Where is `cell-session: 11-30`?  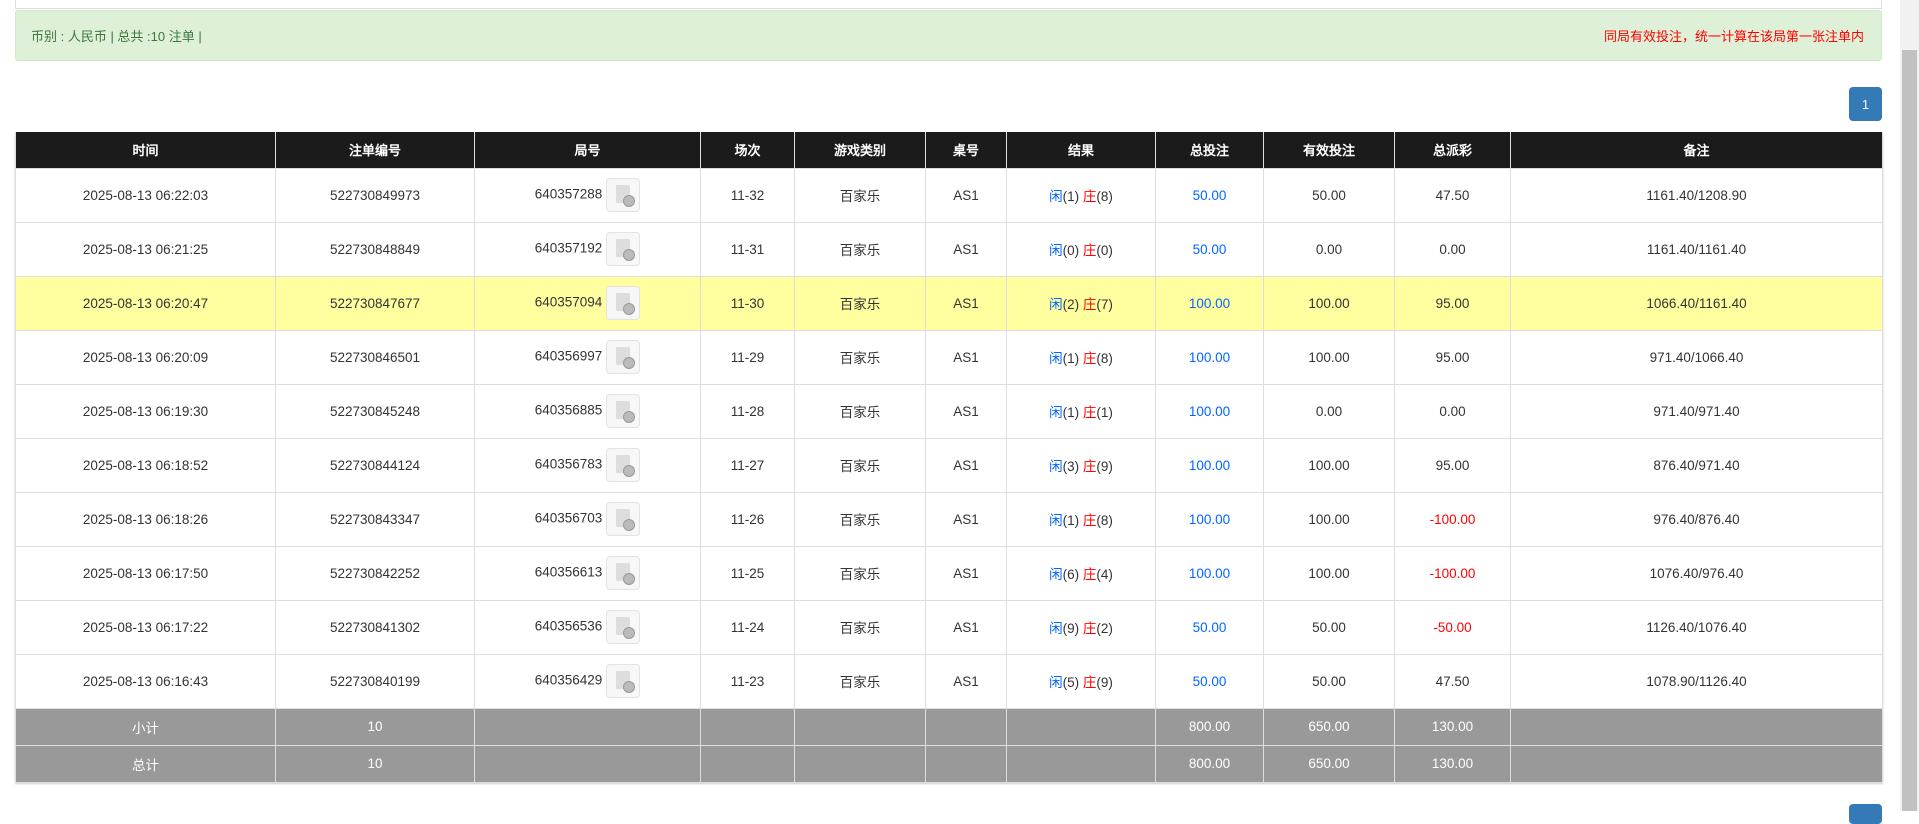
cell-session: 11-30 is located at coordinates (747, 303).